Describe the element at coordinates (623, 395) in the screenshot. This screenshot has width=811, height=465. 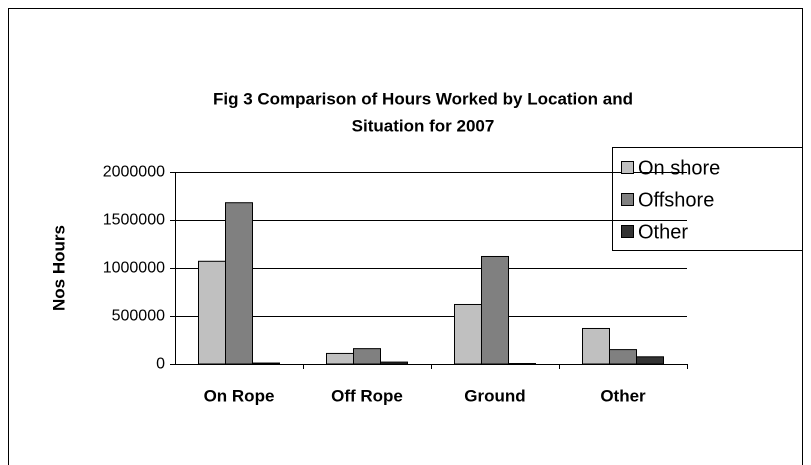
I see `x-tick-label: Other` at that location.